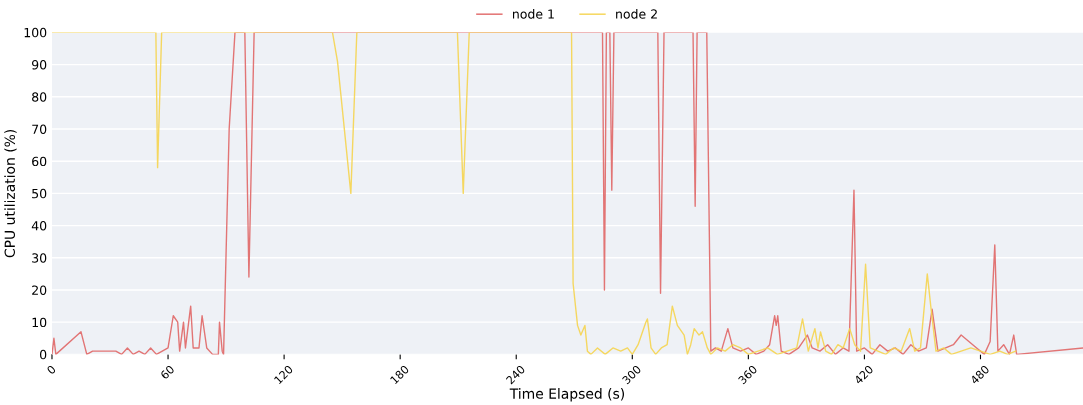 This screenshot has width=1083, height=405. What do you see at coordinates (43, 354) in the screenshot?
I see `y-tick-label: 0` at bounding box center [43, 354].